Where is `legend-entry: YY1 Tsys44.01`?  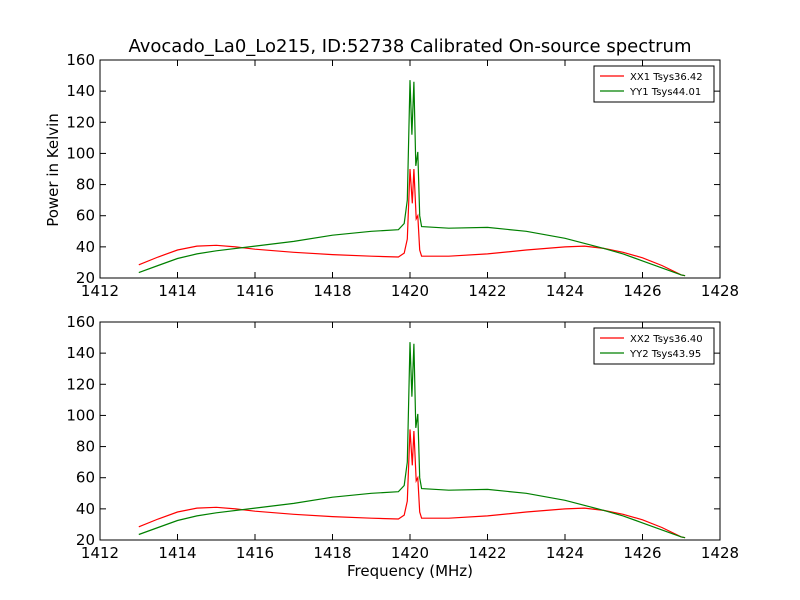
legend-entry: YY1 Tsys44.01 is located at coordinates (665, 92).